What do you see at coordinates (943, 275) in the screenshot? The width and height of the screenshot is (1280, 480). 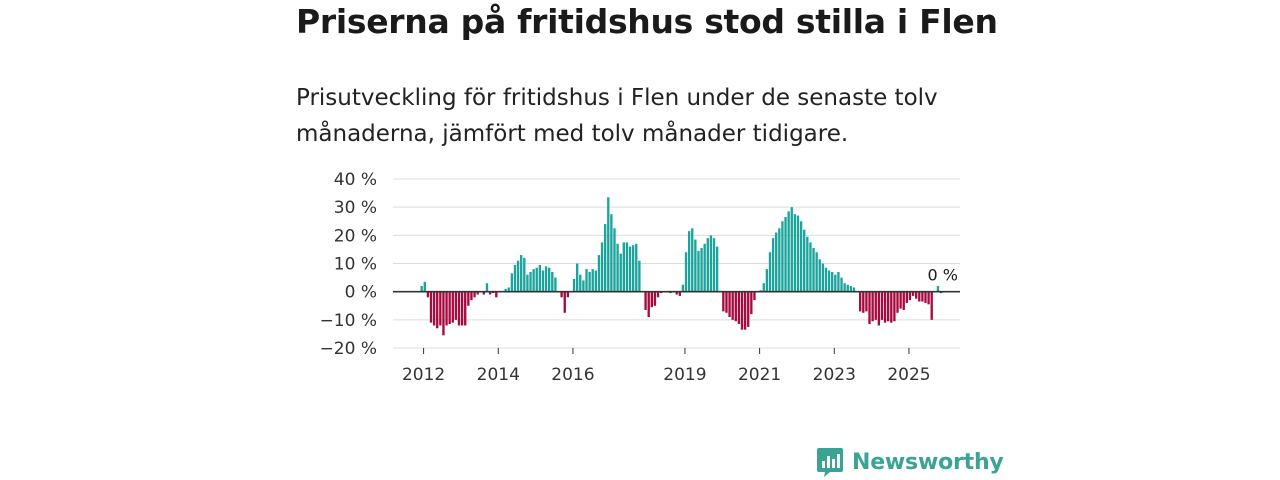 I see `latest-value-annotation: 0 %` at bounding box center [943, 275].